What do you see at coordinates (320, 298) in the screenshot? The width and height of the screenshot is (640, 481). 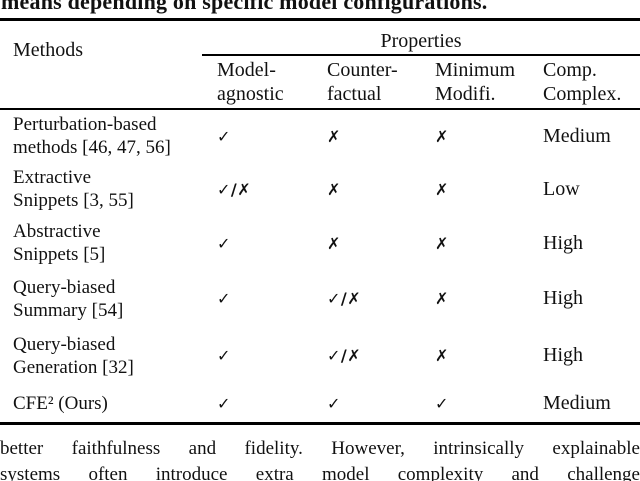 I see `table-row-query-biased-summary: Query-biased Summary [54] ✓ ✓/✗ ✗ High` at bounding box center [320, 298].